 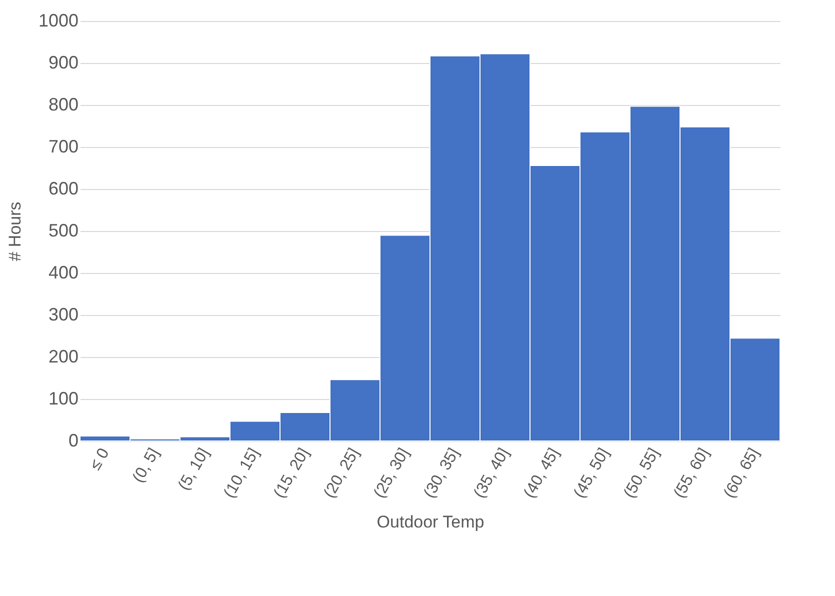 I want to click on x-tick-label: (40, 45], so click(x=541, y=473).